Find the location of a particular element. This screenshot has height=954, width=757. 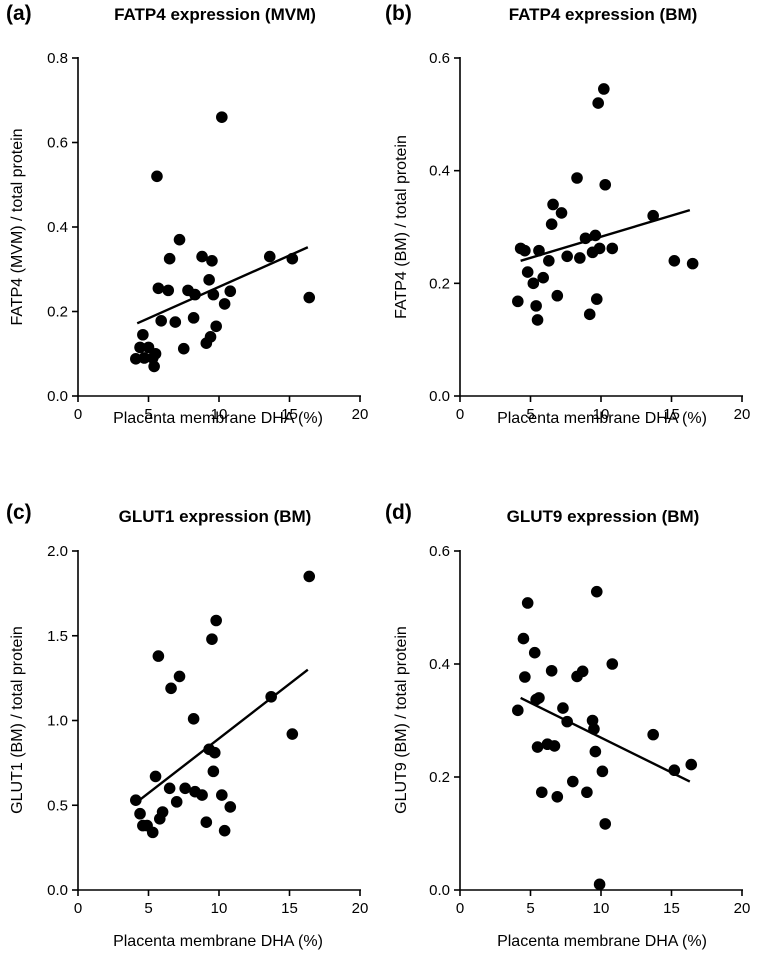

panel-b-y-tick-label: 0.6 is located at coordinates (439, 58).